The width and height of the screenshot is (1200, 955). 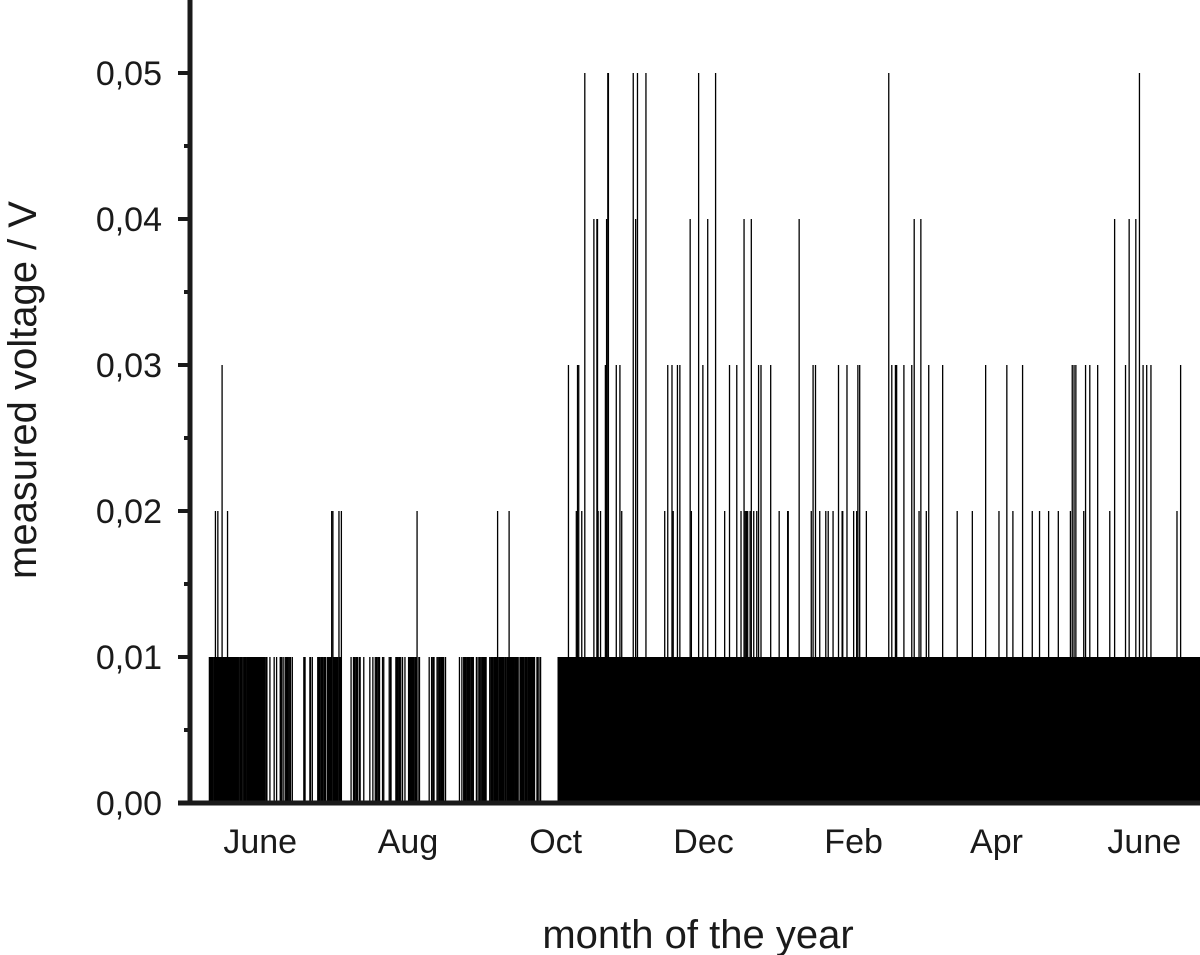 What do you see at coordinates (129, 220) in the screenshot?
I see `y-tick-label: 0,04` at bounding box center [129, 220].